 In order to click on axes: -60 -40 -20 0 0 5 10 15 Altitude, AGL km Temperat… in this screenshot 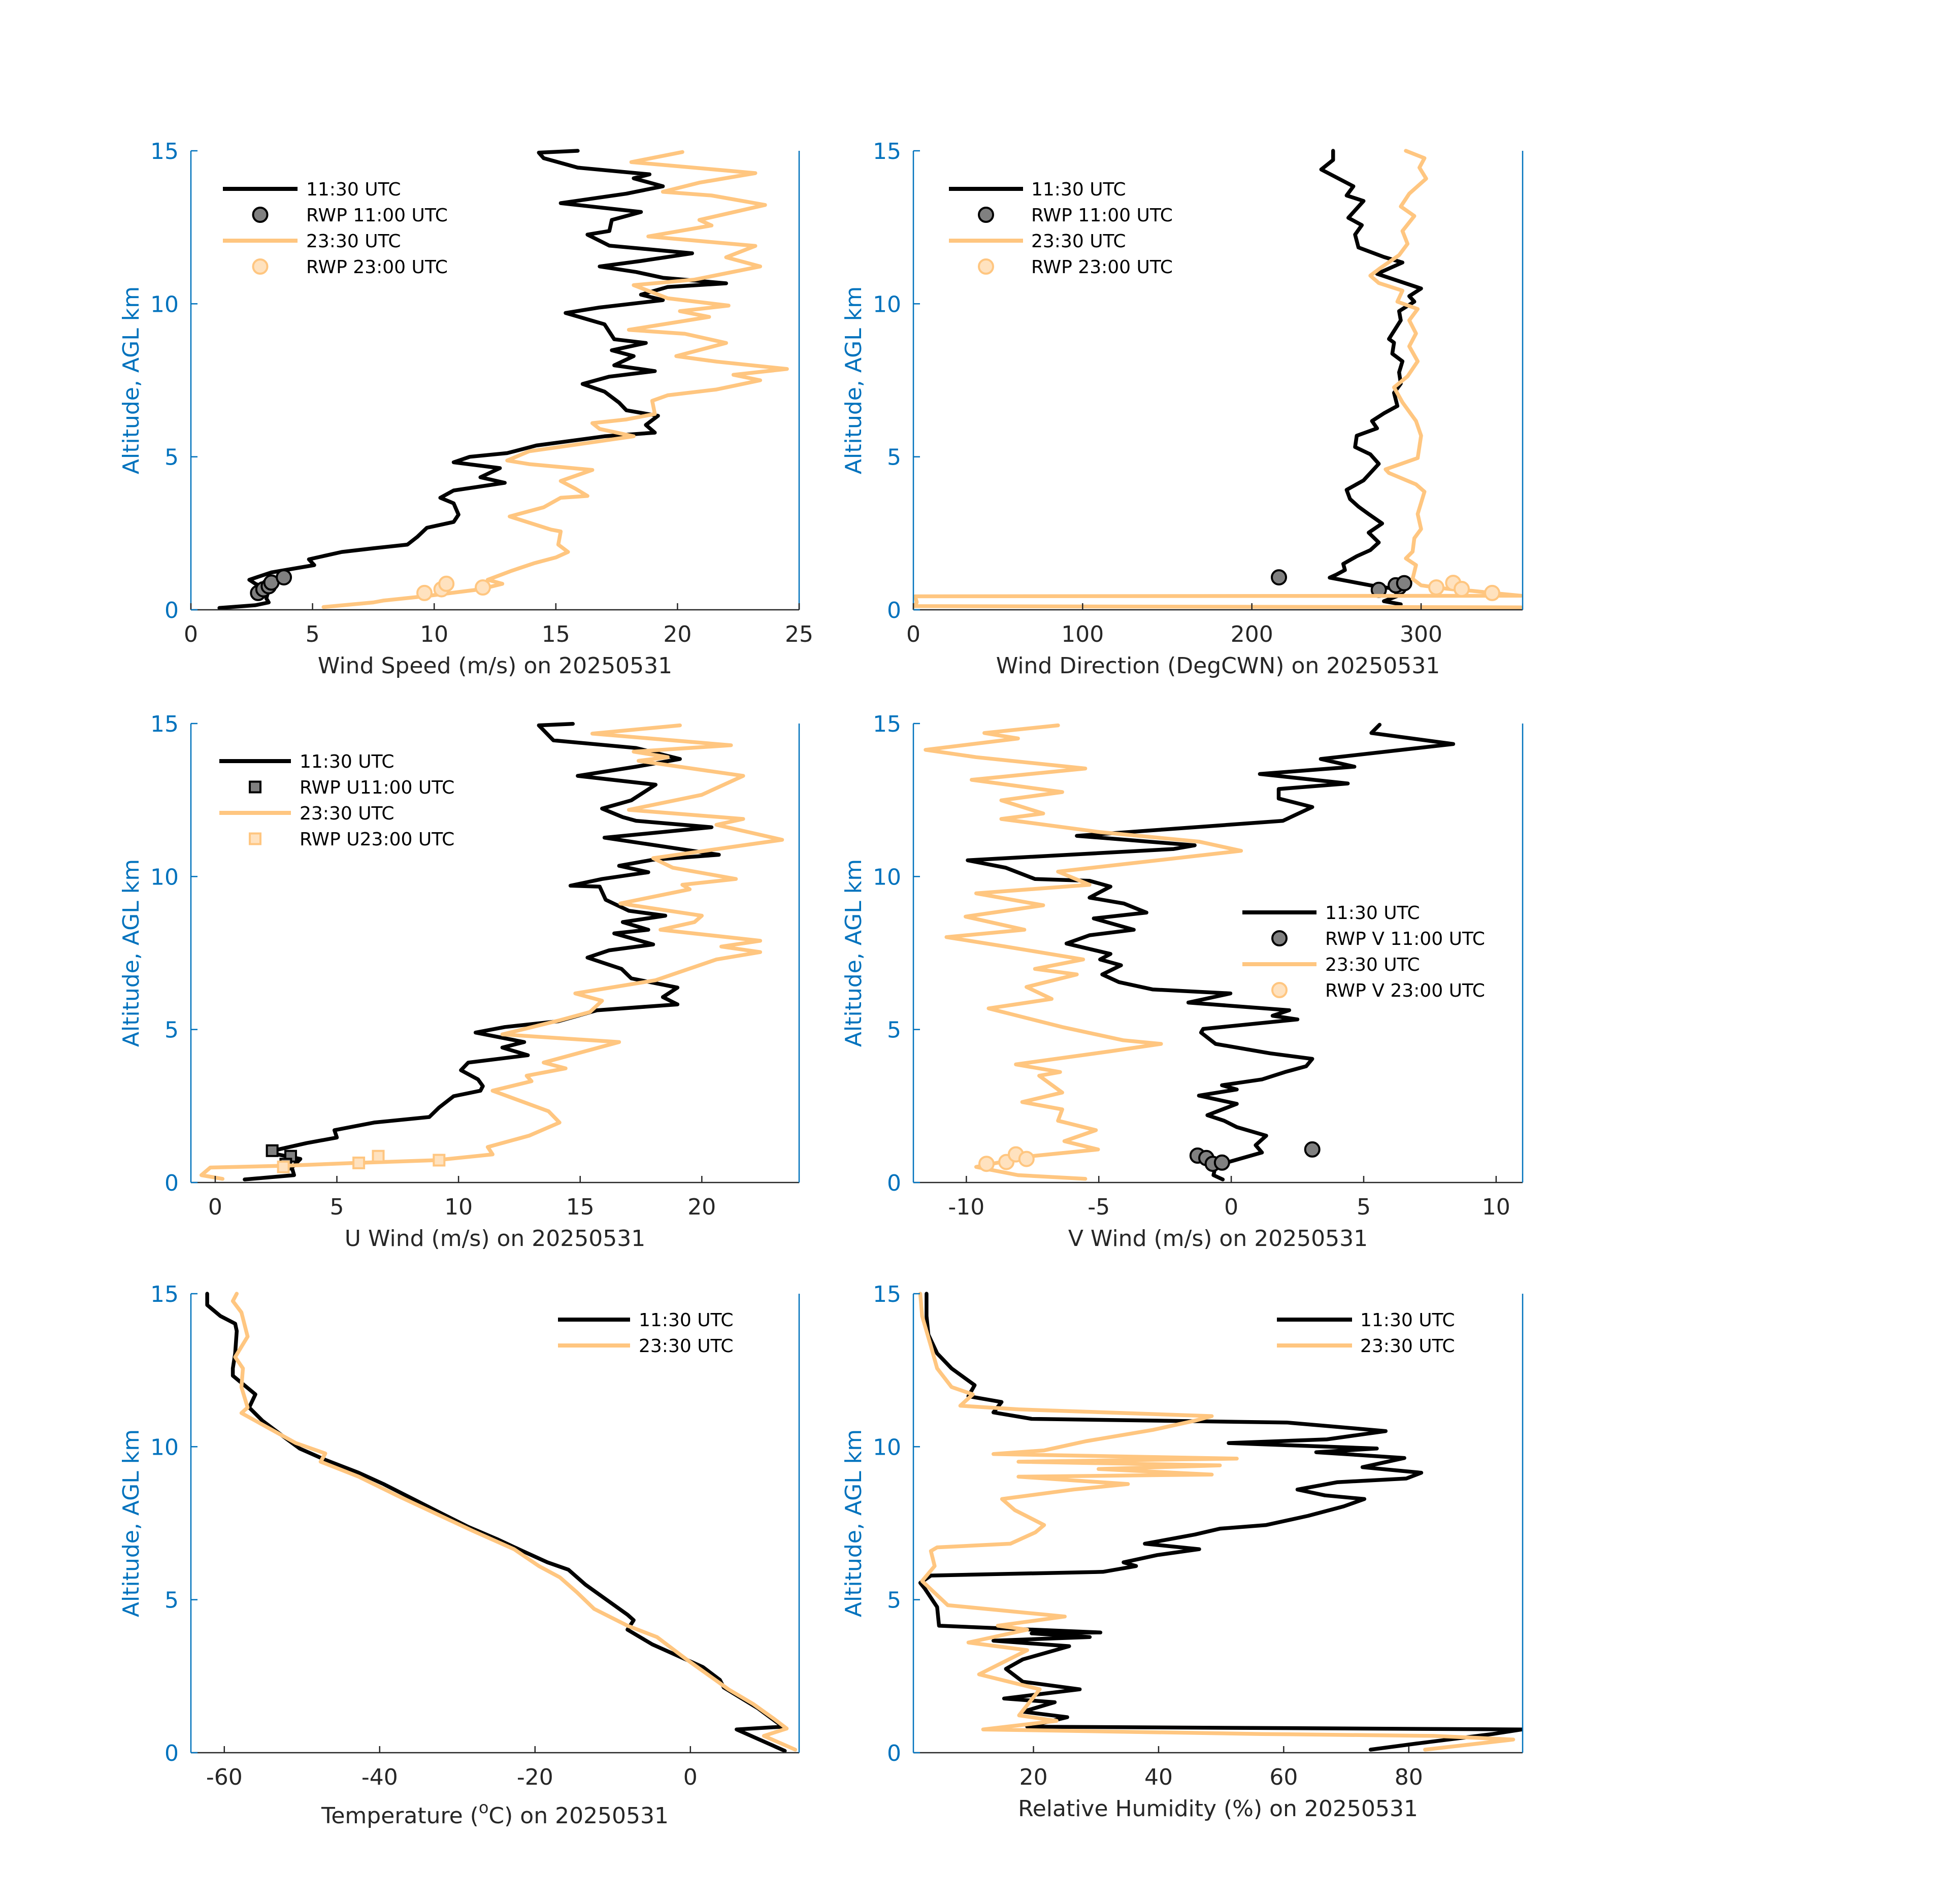, I will do `click(459, 1556)`.